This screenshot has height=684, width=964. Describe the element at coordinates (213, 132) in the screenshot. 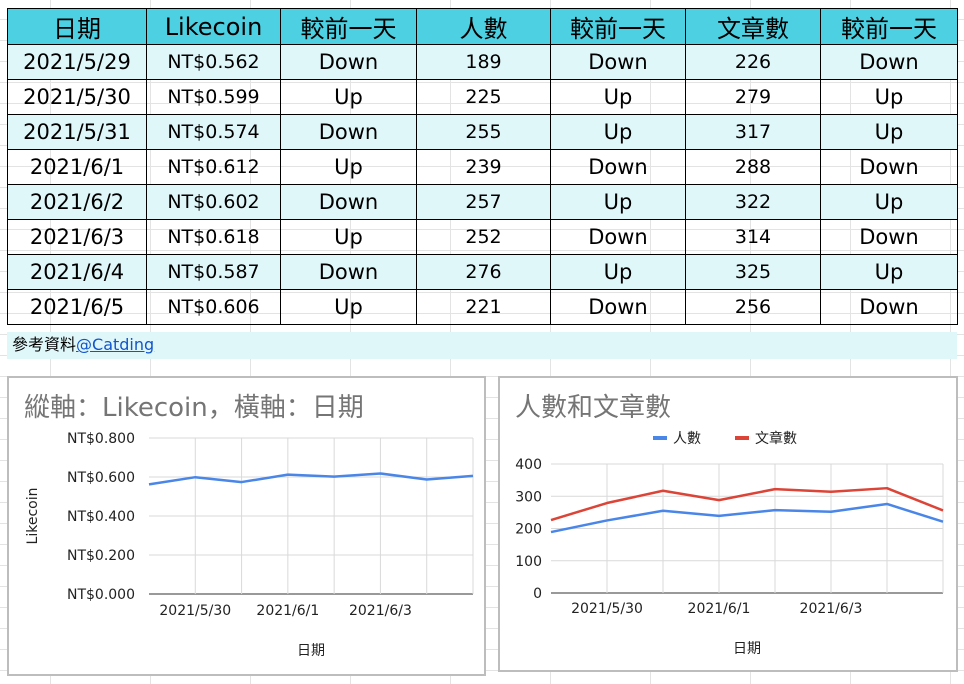

I see `cell-likecoin: NT$0.574` at that location.